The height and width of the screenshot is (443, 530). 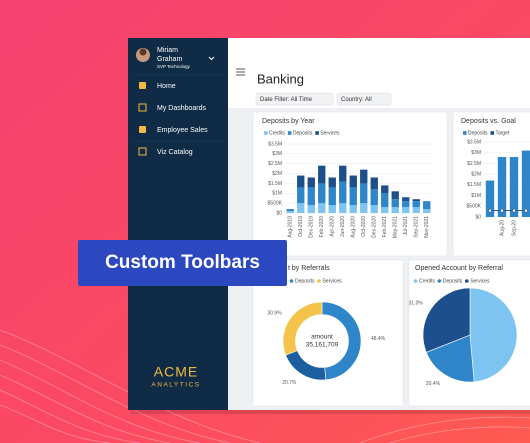 I want to click on user-role: SVP Technology, so click(x=174, y=66).